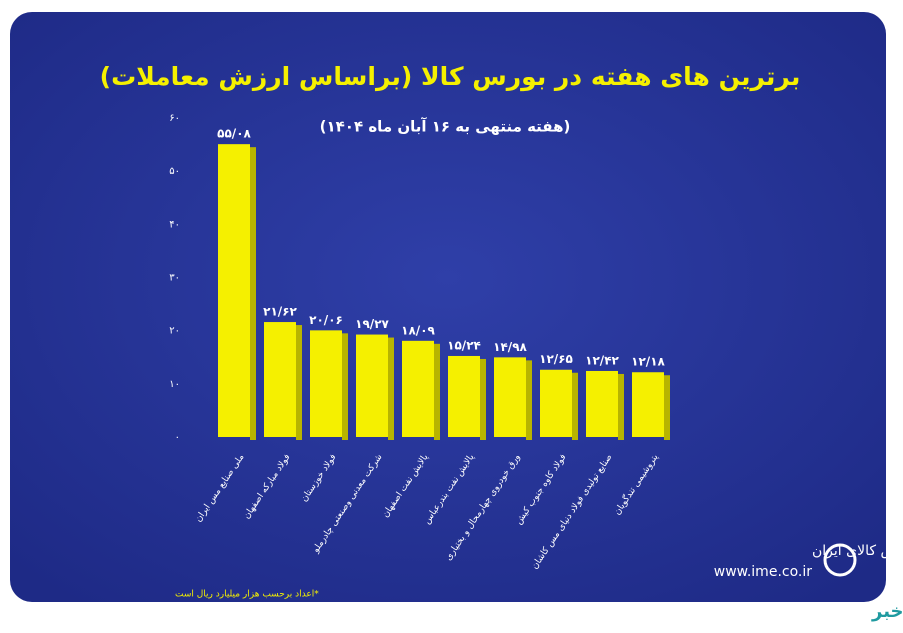 The width and height of the screenshot is (903, 633). I want to click on value-label: ۱۴/۹۸, so click(510, 347).